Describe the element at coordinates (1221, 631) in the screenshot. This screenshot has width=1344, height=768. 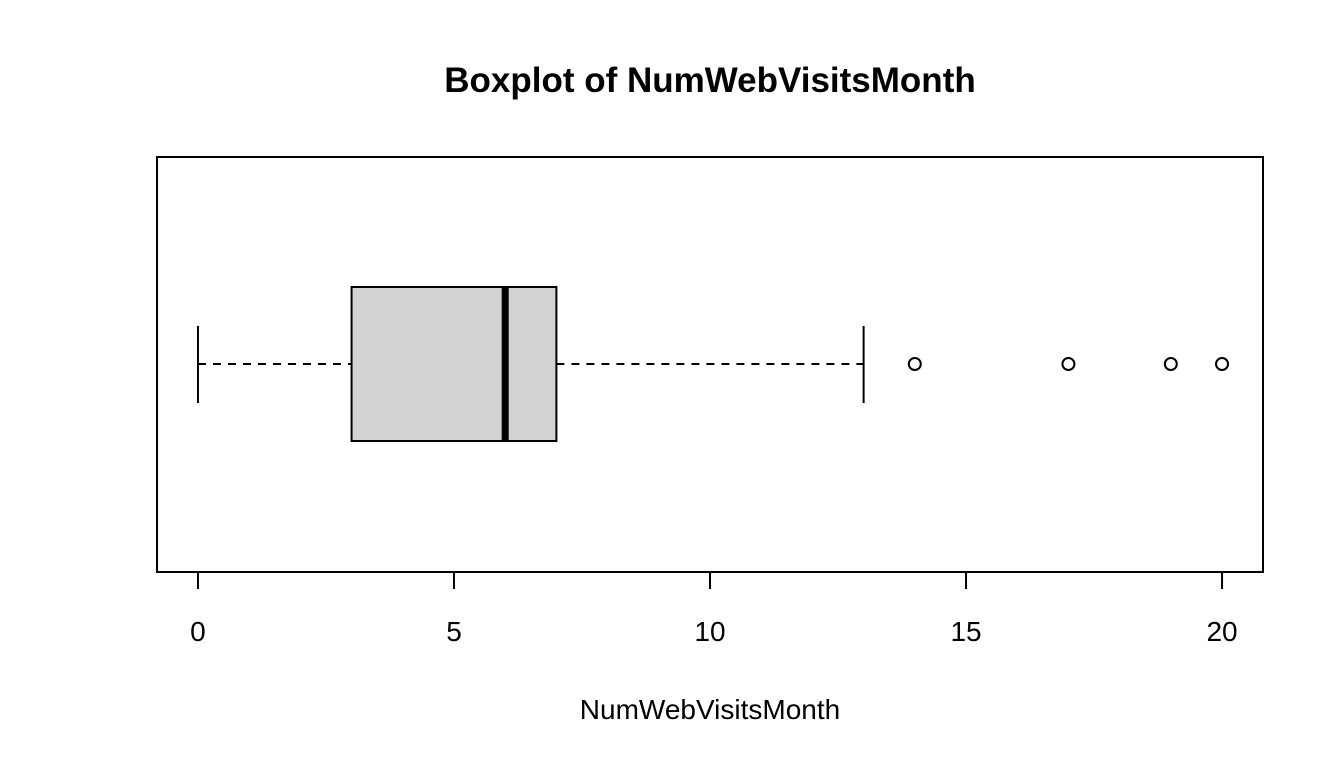
I see `x-tick-label: 20` at that location.